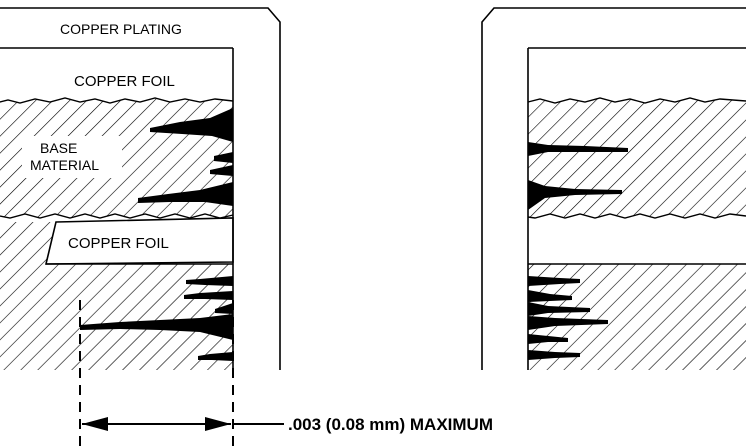  What do you see at coordinates (121, 29) in the screenshot?
I see `copper-plating-label: COPPER PLATING` at bounding box center [121, 29].